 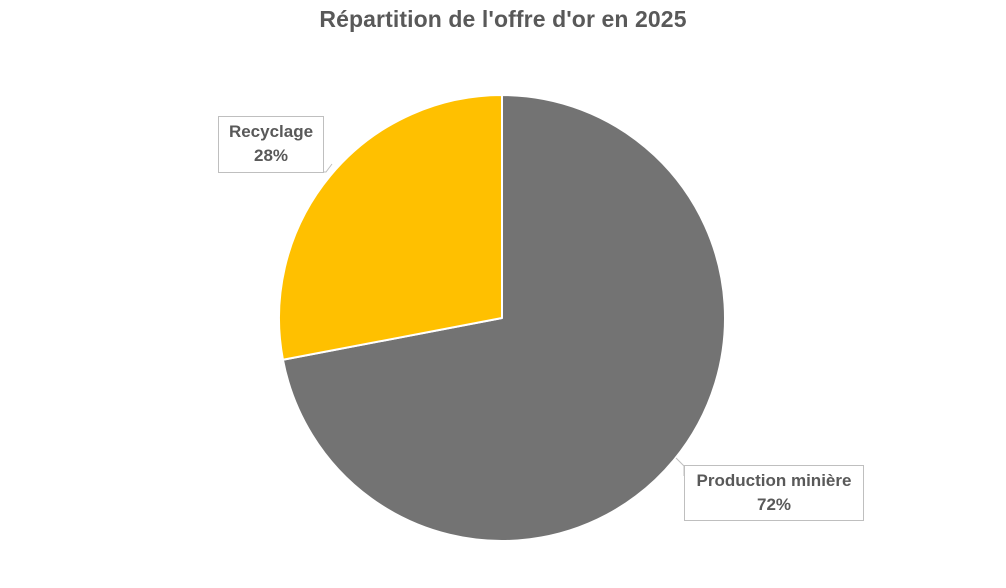 I want to click on data-label-recycling: Recyclage 28%, so click(x=271, y=144).